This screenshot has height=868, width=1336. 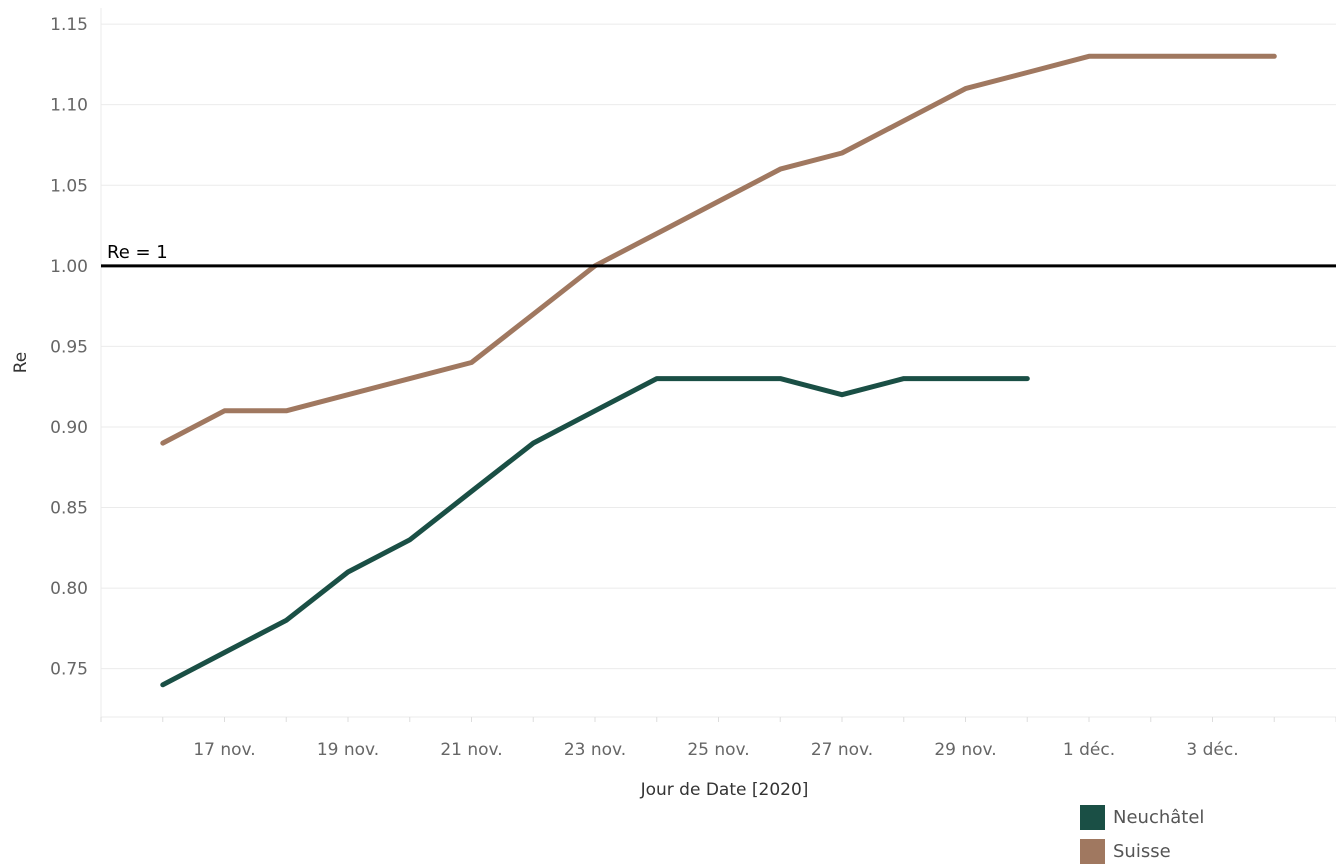 I want to click on legend: Neuchâtel Suisse, so click(x=1142, y=834).